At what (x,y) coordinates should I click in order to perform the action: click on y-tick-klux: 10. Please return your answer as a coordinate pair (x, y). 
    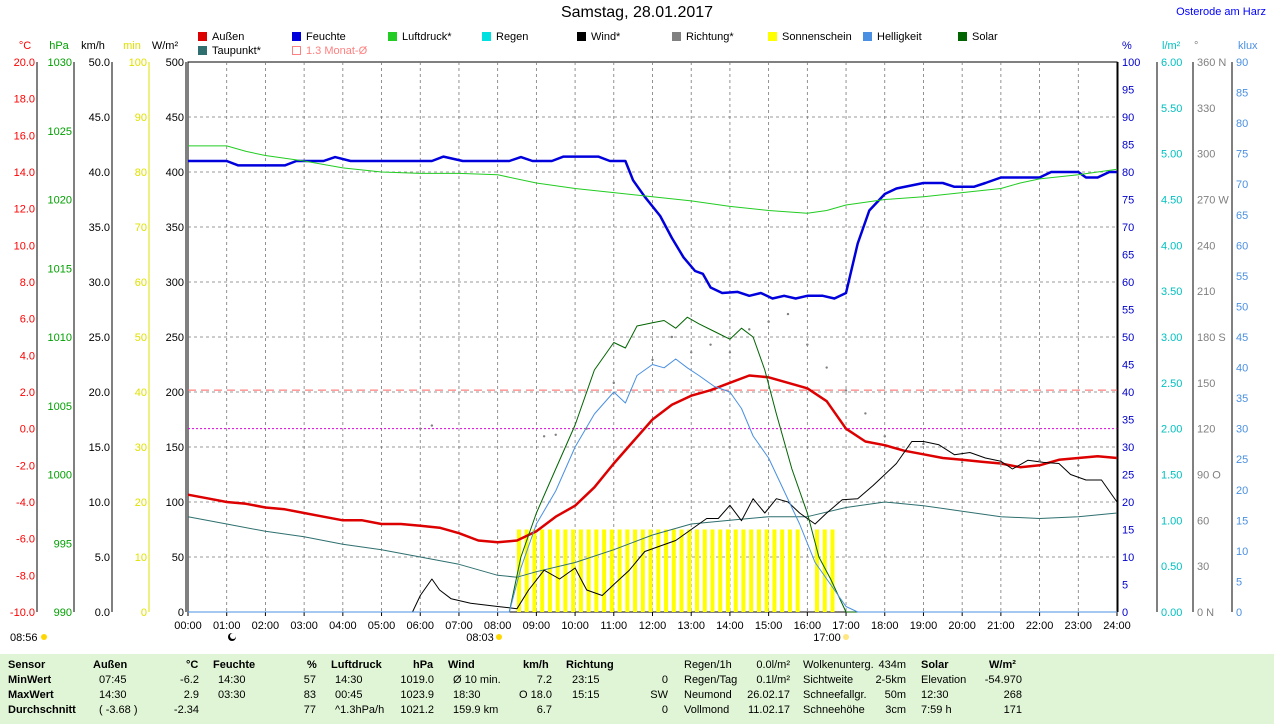
    Looking at the image, I should click on (1242, 552).